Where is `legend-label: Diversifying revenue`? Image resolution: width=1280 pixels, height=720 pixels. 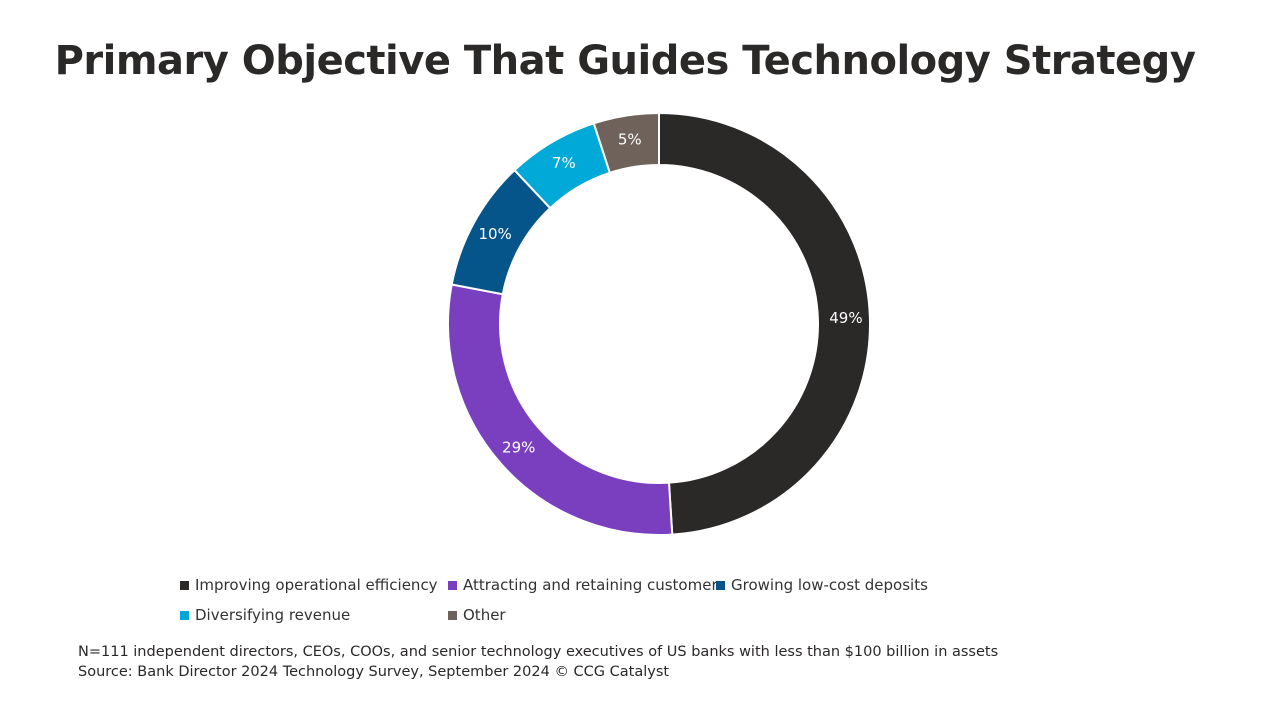
legend-label: Diversifying revenue is located at coordinates (273, 615).